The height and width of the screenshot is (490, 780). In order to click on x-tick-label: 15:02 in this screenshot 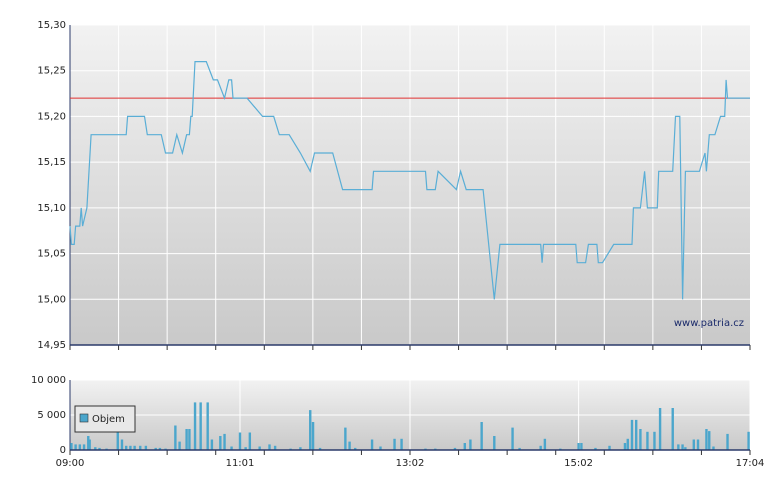, I will do `click(578, 463)`.